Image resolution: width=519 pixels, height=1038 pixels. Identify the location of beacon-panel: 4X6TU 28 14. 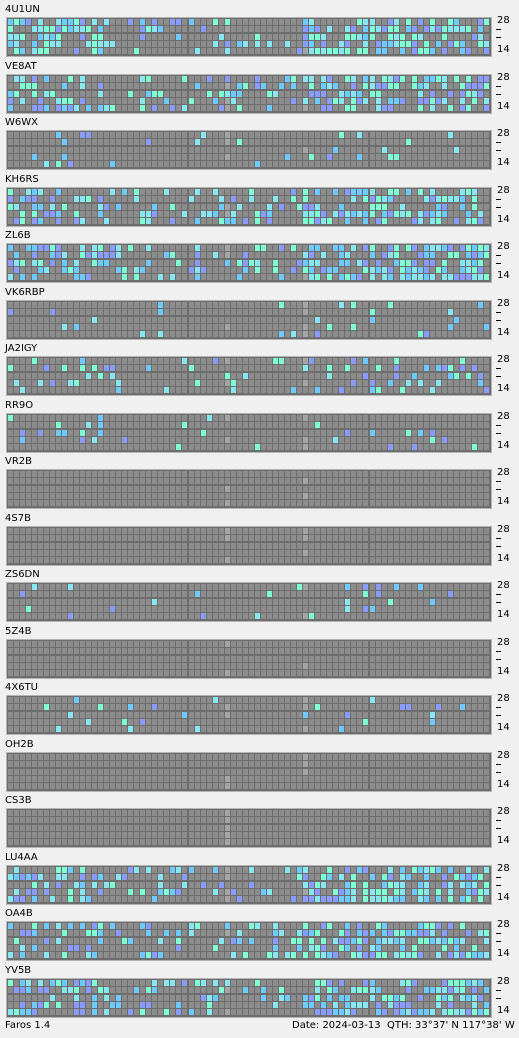
(259, 708).